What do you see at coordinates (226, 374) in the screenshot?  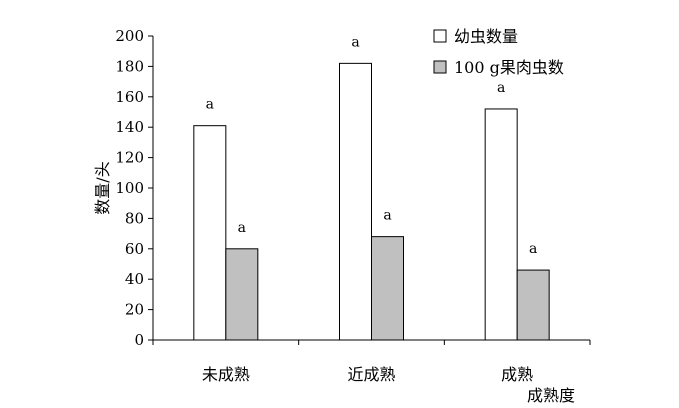 I see `x-tick-label: 未成熟` at bounding box center [226, 374].